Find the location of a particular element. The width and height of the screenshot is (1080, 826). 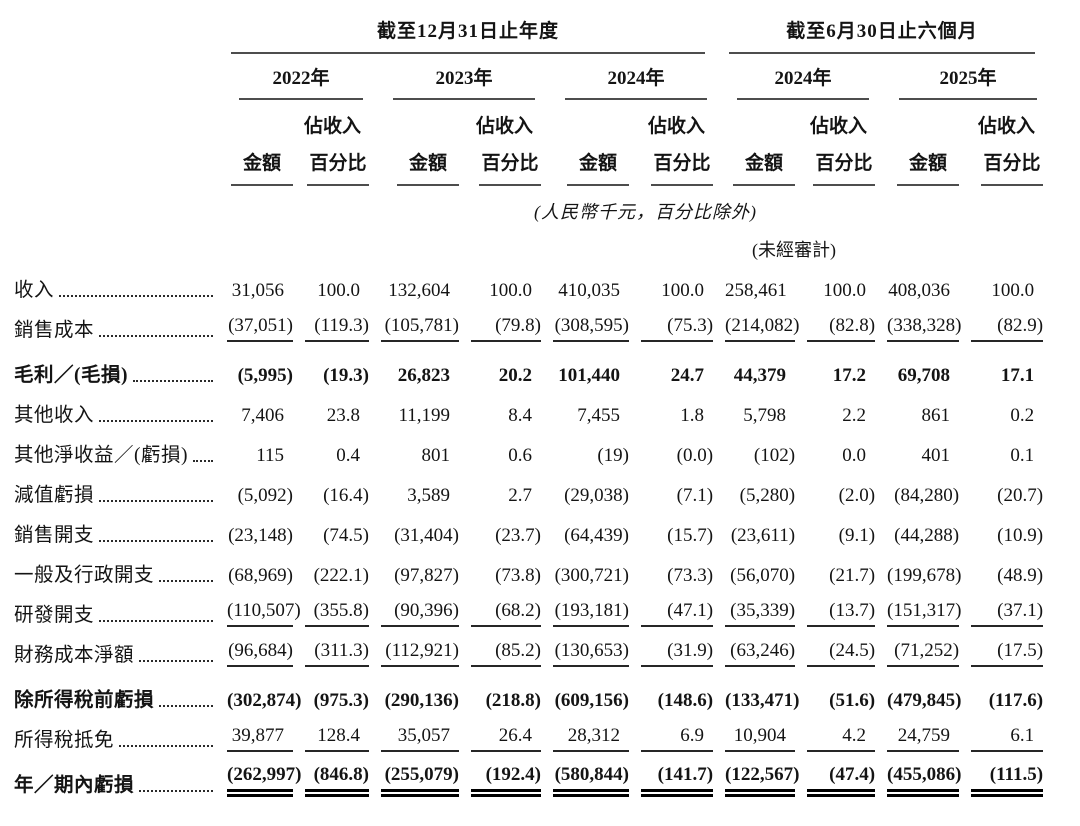

cell-number: (23,148) is located at coordinates (260, 535).